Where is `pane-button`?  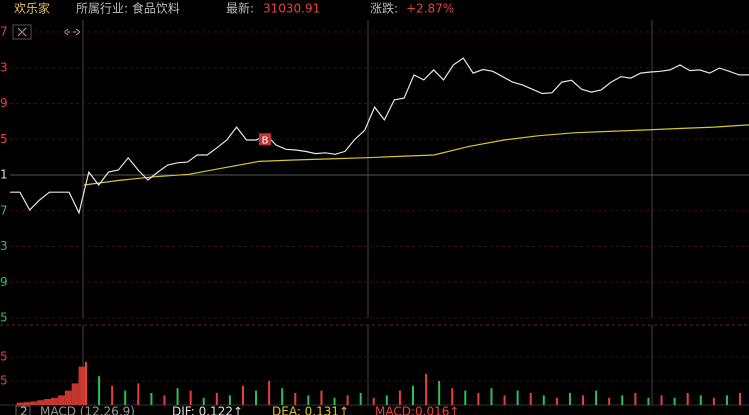 pane-button is located at coordinates (23, 410).